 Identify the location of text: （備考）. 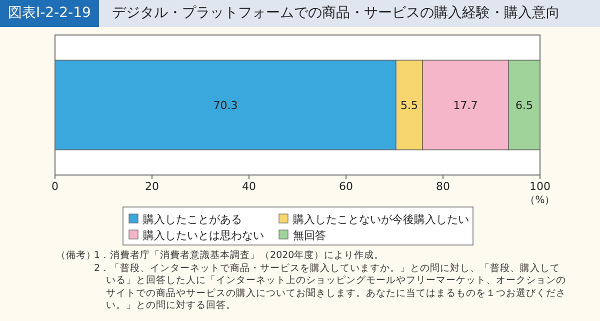
(76, 256).